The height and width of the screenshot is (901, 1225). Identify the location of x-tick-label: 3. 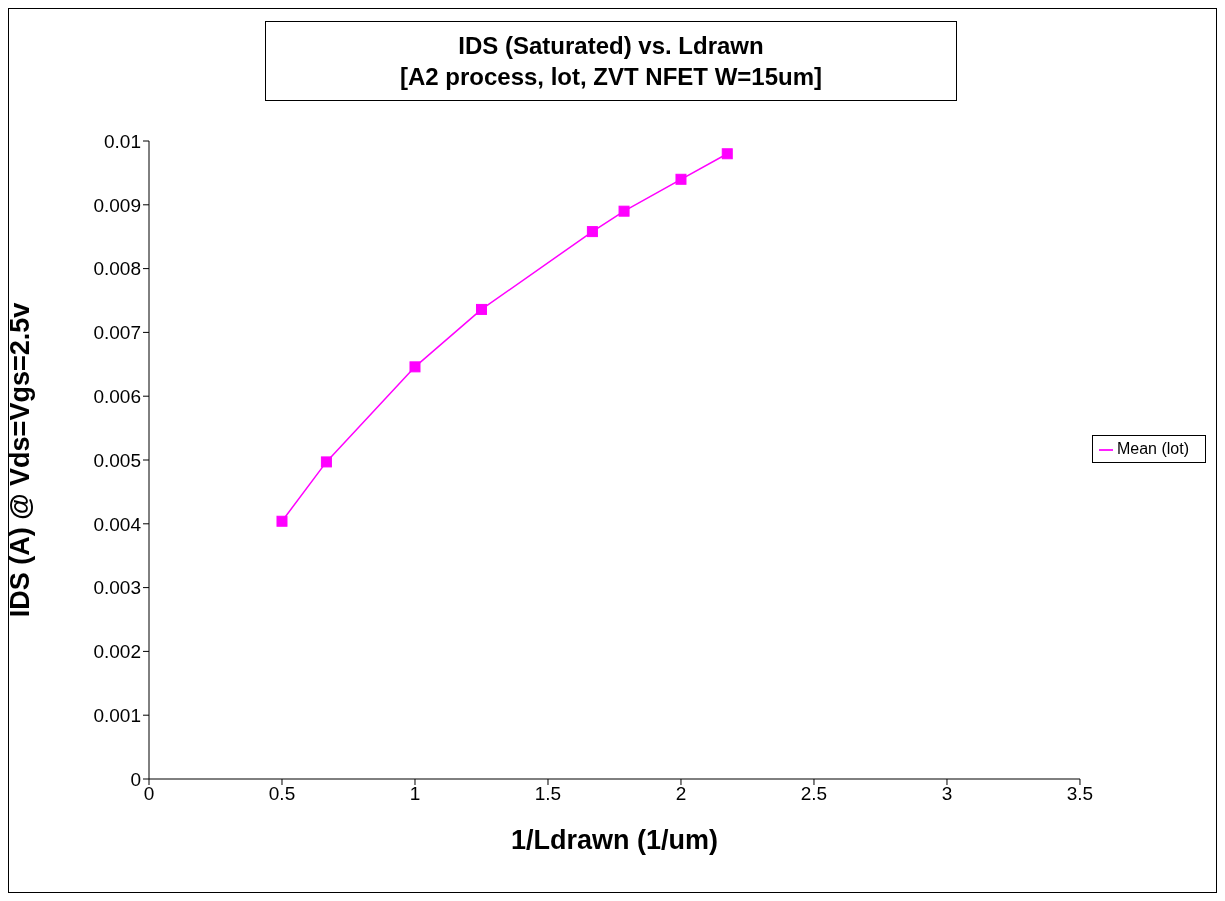
(947, 794).